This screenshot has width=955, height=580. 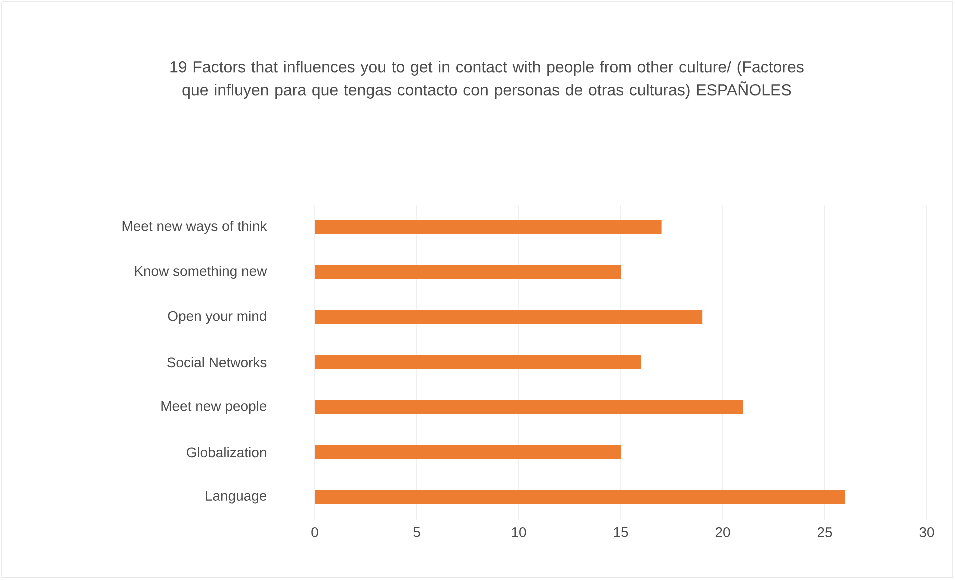 I want to click on y-tick-label: Social Networks, so click(x=217, y=362).